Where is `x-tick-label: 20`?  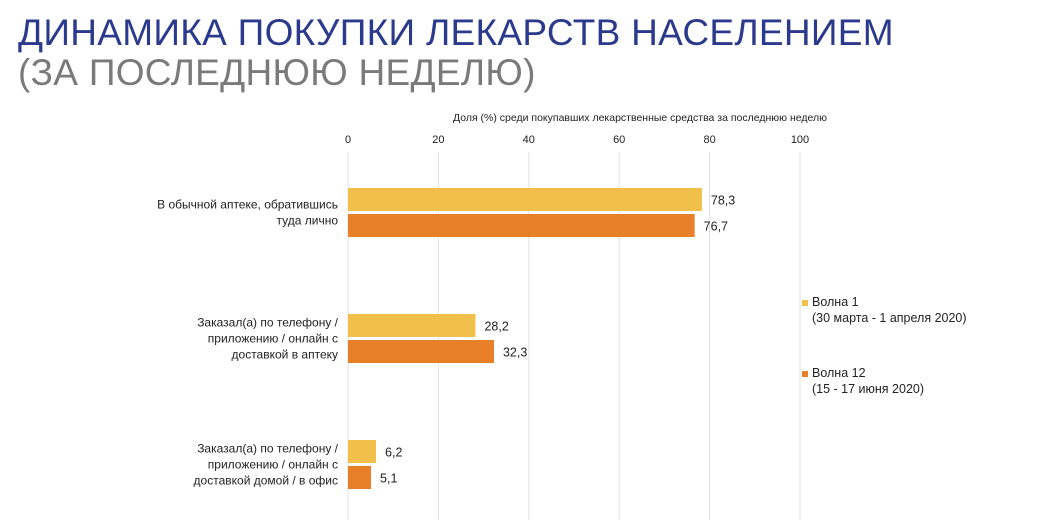
x-tick-label: 20 is located at coordinates (438, 140).